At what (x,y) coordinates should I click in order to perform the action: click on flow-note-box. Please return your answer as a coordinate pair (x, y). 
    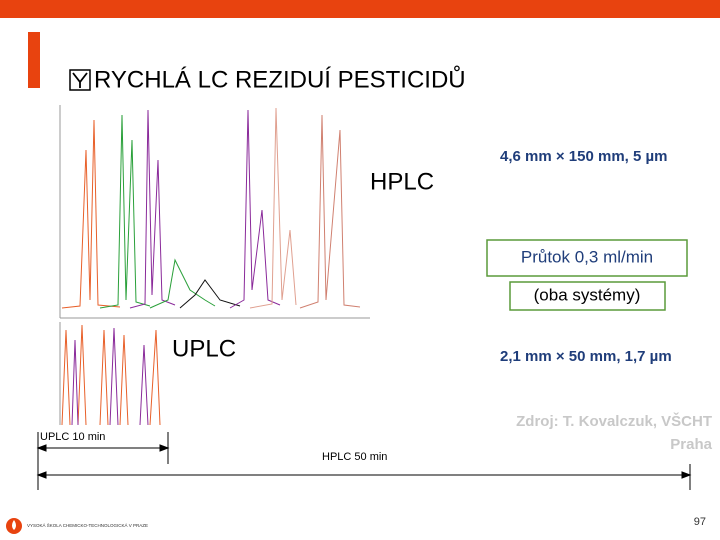
    Looking at the image, I should click on (587, 296).